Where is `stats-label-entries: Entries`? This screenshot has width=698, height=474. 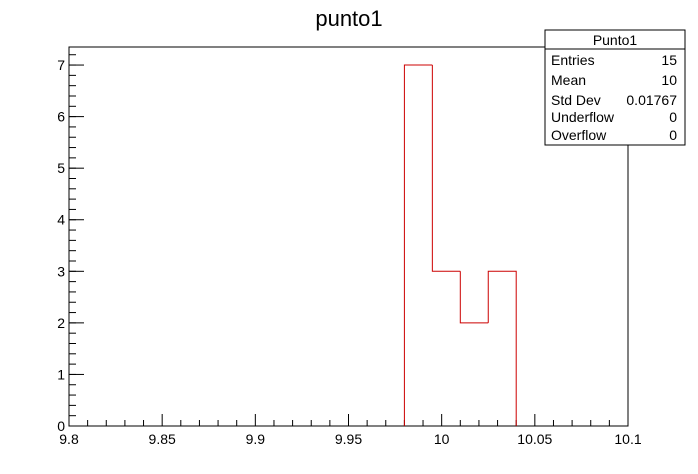
stats-label-entries: Entries is located at coordinates (573, 60).